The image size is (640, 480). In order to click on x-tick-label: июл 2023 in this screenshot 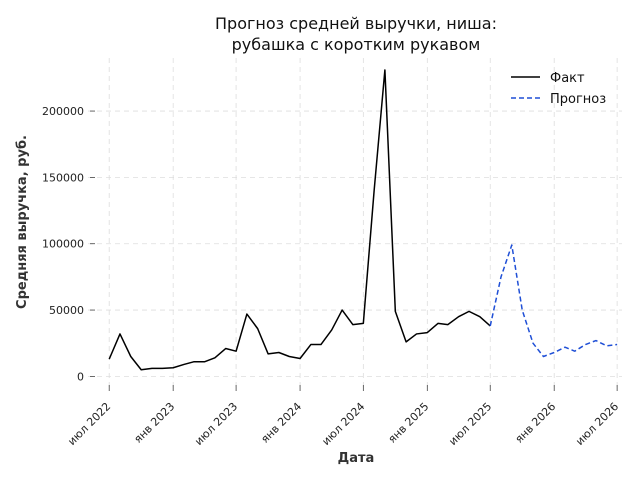, I will do `click(216, 424)`.